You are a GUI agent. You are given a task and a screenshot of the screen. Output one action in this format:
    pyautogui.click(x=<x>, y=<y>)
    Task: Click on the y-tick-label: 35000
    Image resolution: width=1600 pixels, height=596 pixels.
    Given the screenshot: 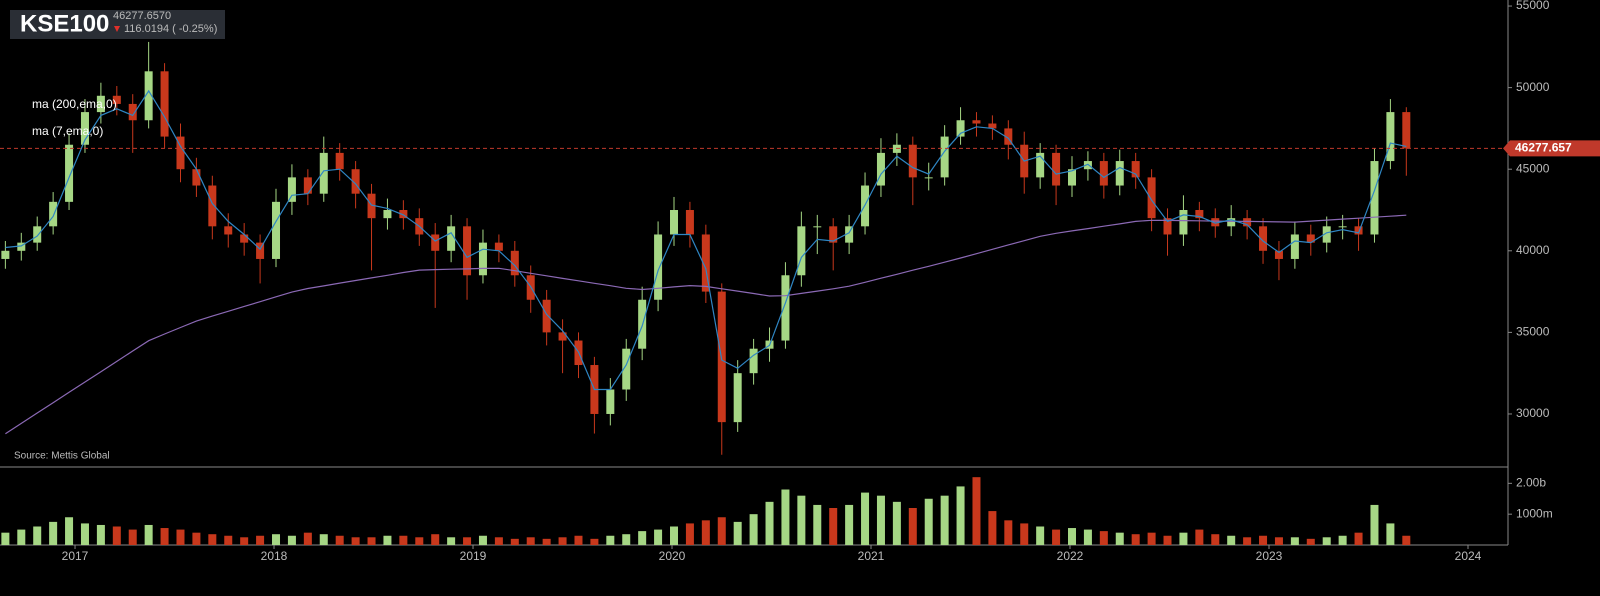 What is the action you would take?
    pyautogui.click(x=1533, y=332)
    